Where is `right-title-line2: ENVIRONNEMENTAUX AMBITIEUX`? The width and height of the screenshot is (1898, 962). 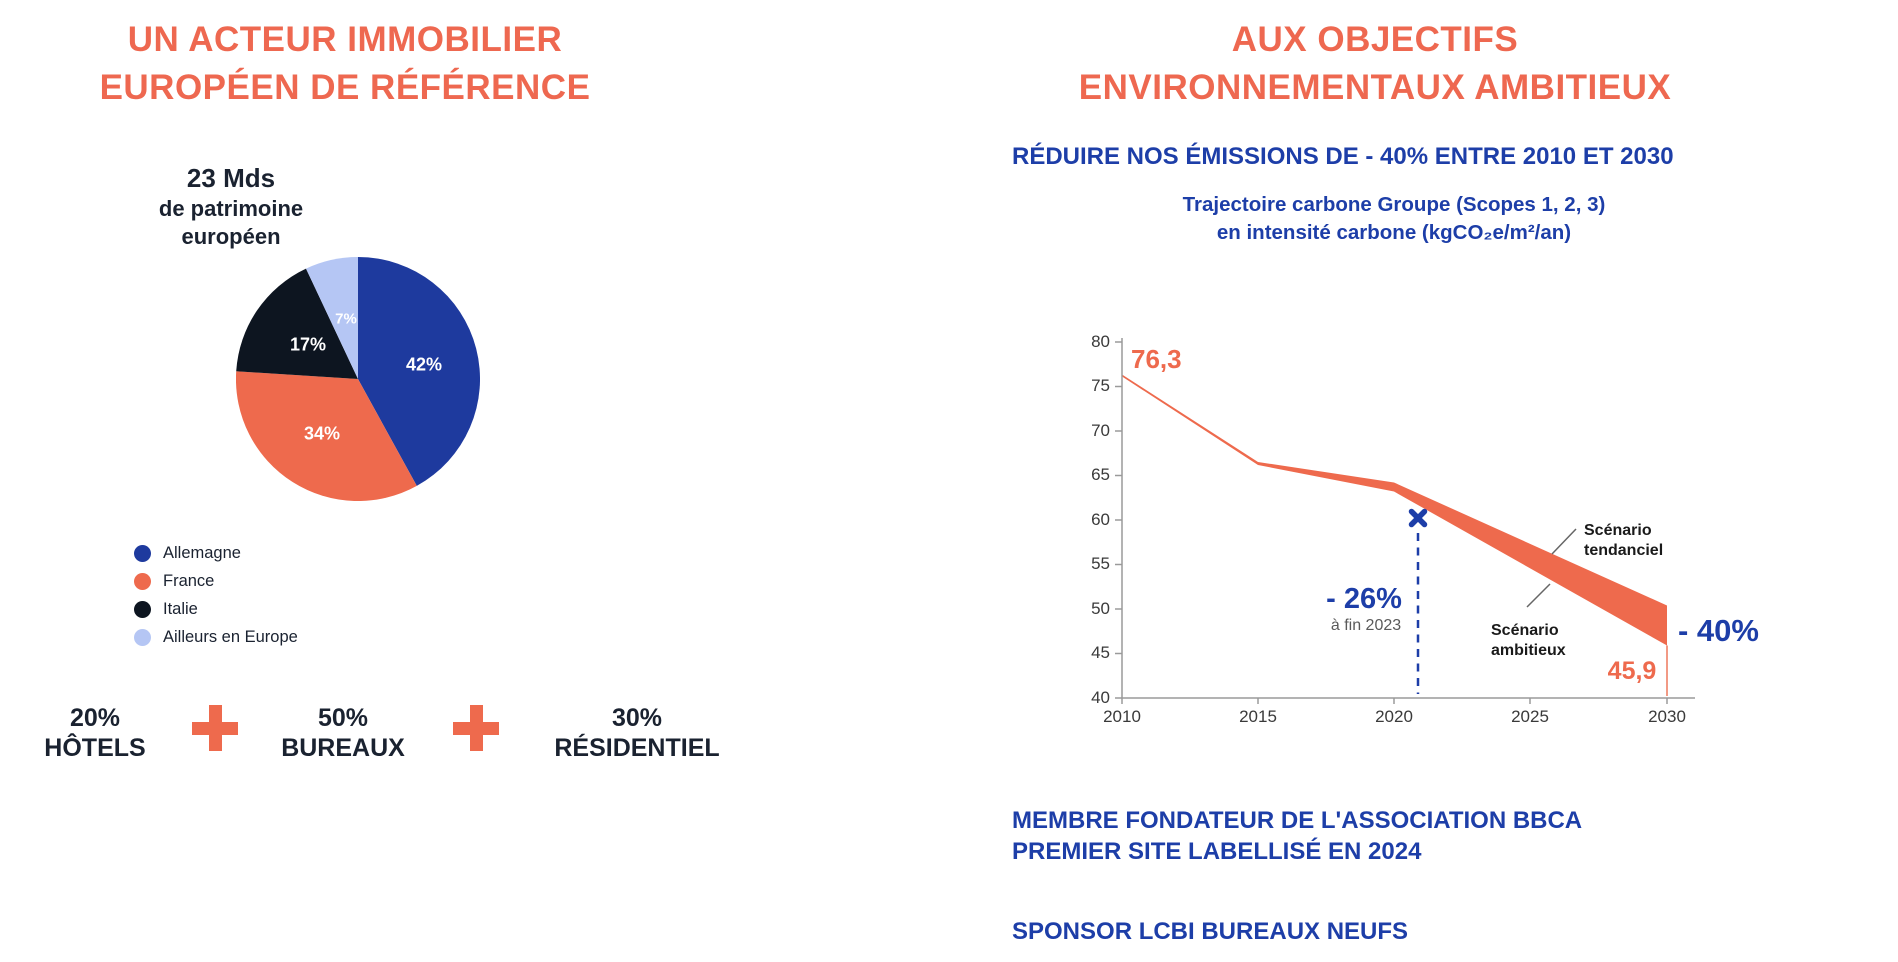 right-title-line2: ENVIRONNEMENTAUX AMBITIEUX is located at coordinates (1375, 87).